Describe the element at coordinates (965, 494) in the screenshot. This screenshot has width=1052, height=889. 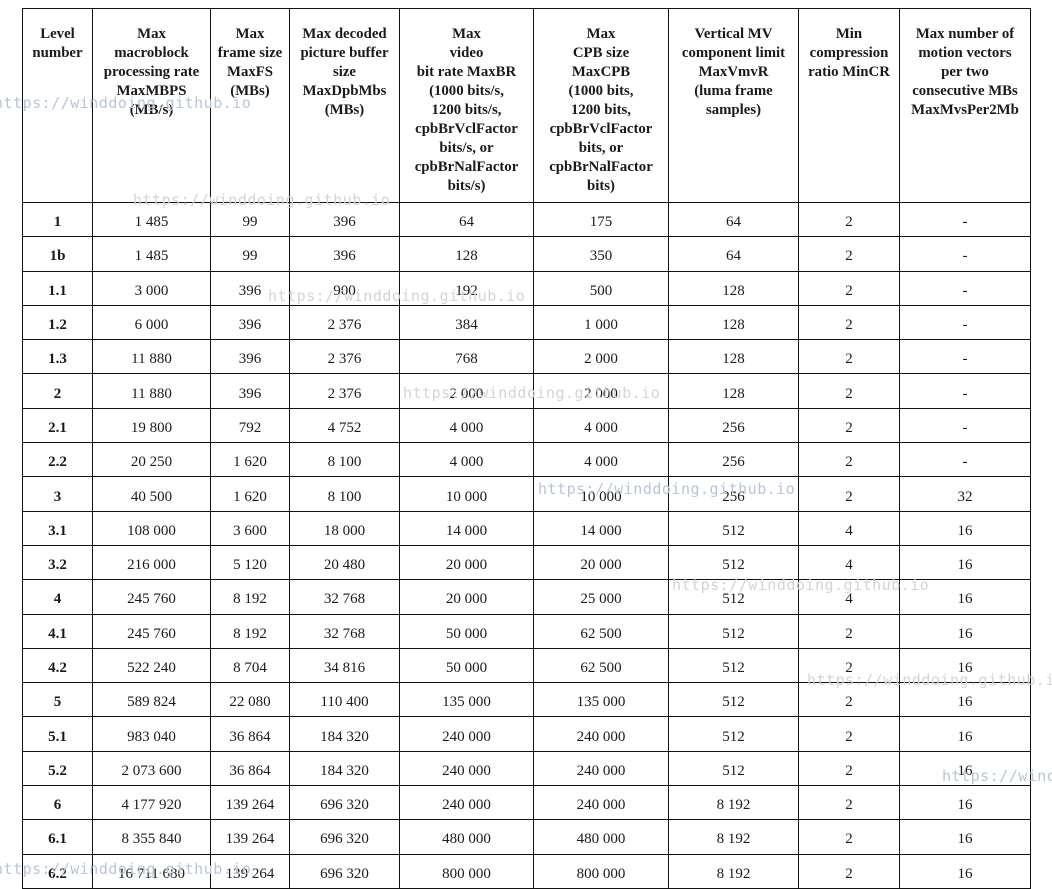
I see `value-cell: 32` at that location.